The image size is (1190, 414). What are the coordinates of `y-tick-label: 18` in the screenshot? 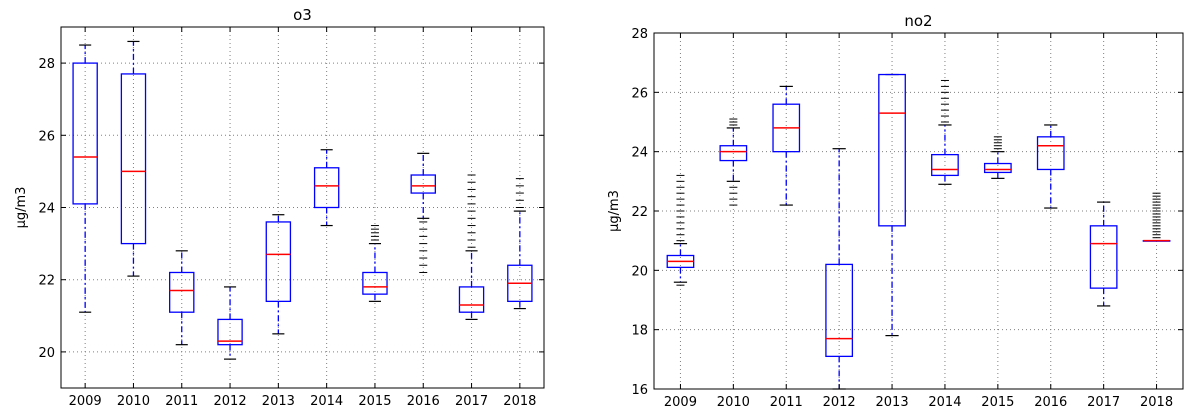 It's located at (639, 331).